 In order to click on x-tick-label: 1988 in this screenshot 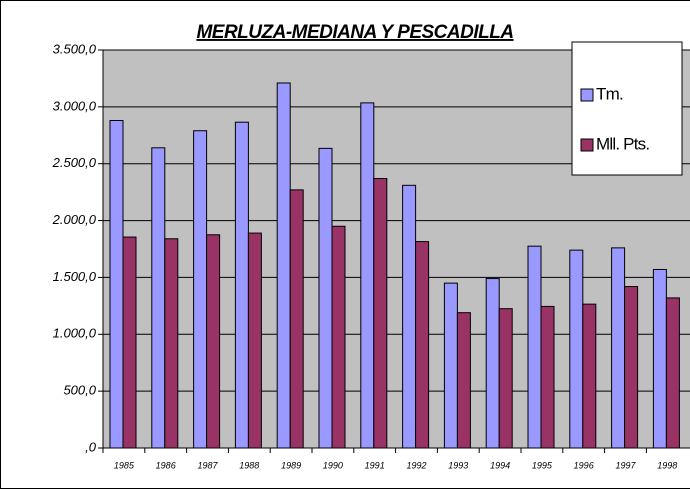, I will do `click(249, 465)`.